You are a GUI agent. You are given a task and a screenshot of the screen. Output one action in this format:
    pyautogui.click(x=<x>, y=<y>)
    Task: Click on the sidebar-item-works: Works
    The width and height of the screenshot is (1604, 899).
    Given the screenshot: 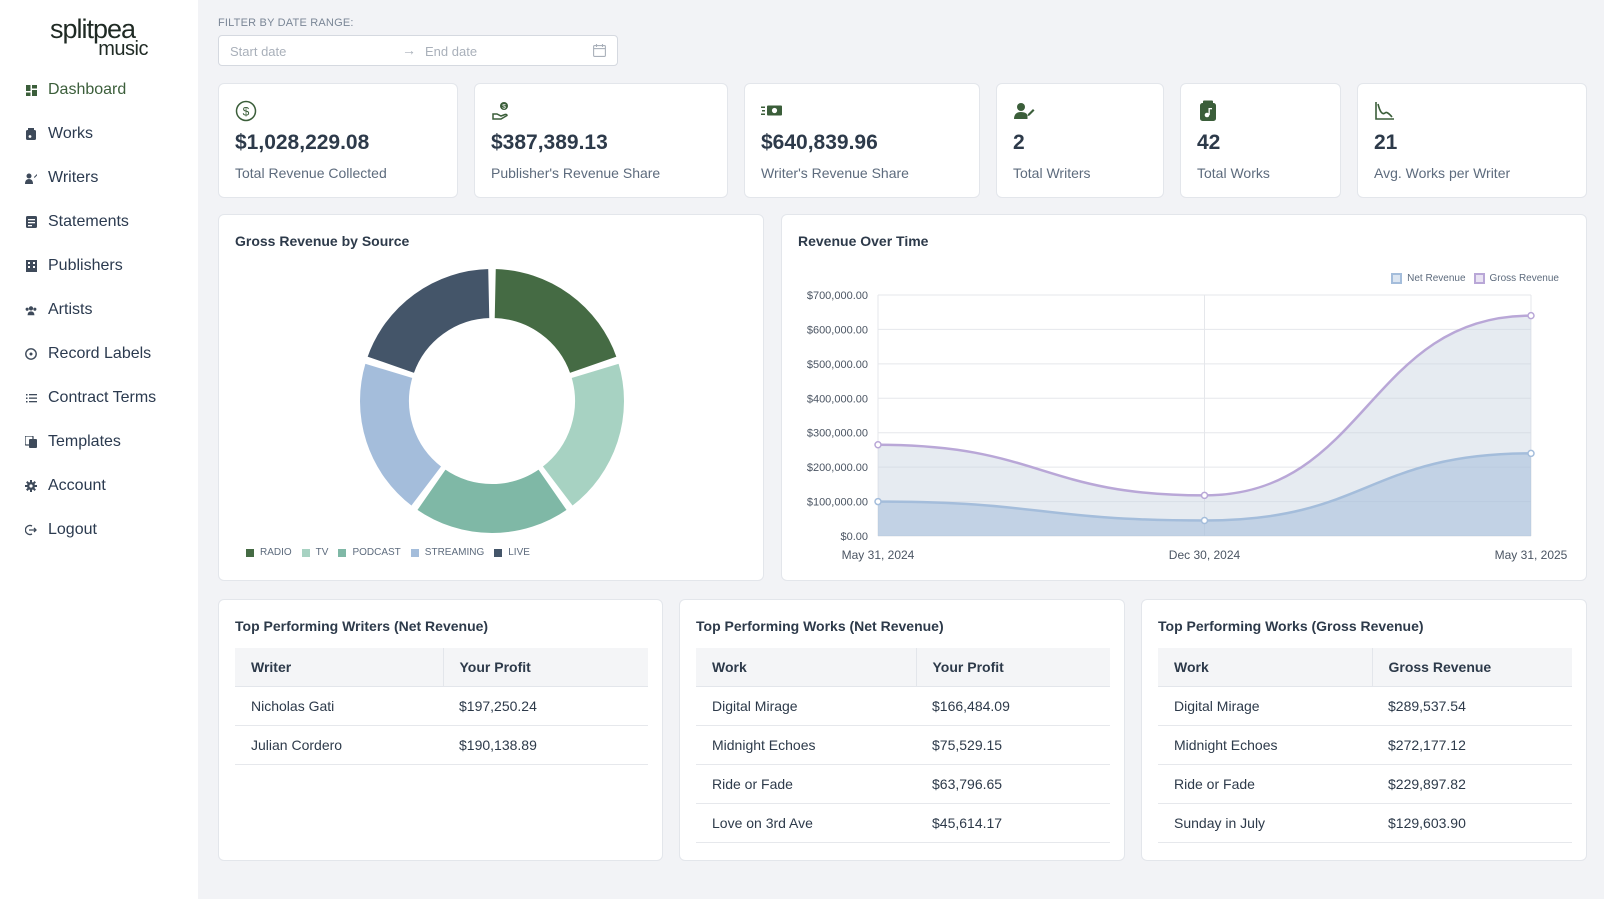 What is the action you would take?
    pyautogui.click(x=99, y=134)
    